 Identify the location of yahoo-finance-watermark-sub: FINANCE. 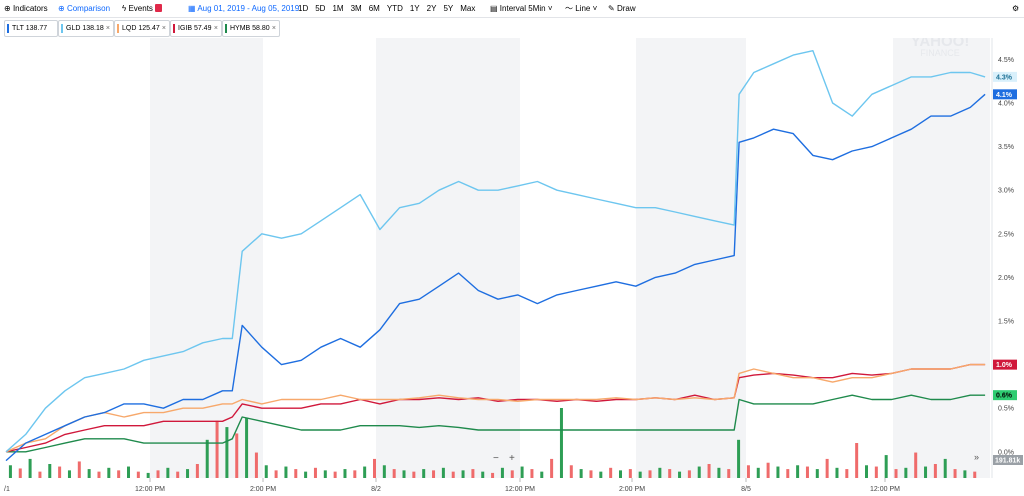
(940, 53).